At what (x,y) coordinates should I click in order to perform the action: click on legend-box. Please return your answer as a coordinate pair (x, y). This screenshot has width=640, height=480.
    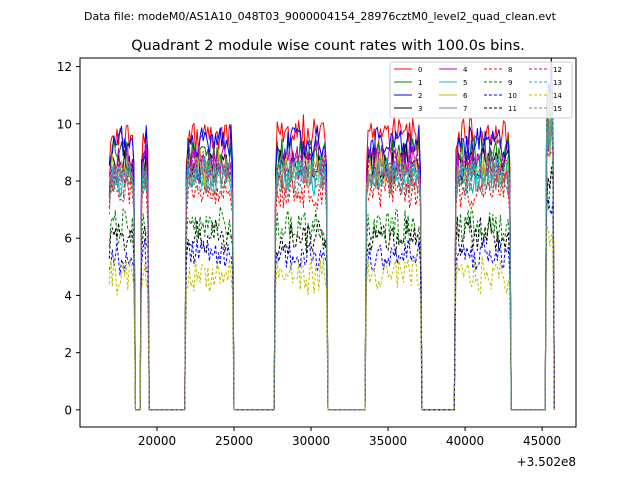
    Looking at the image, I should click on (481, 90).